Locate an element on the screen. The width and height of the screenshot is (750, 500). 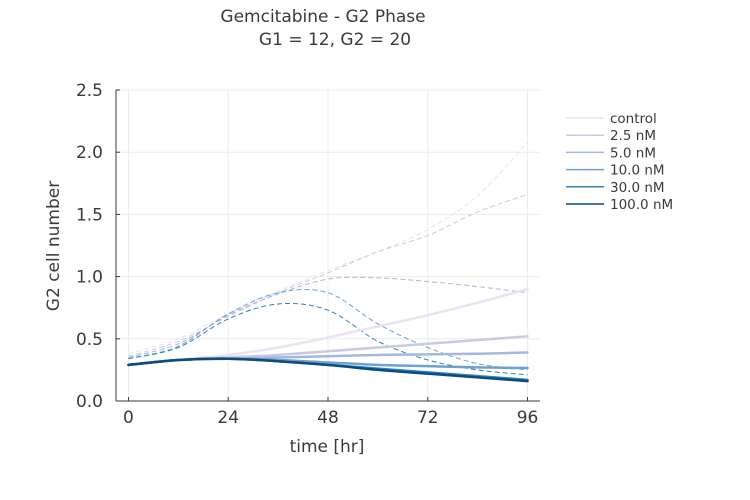
y-tick-label: 0.5 is located at coordinates (89, 340).